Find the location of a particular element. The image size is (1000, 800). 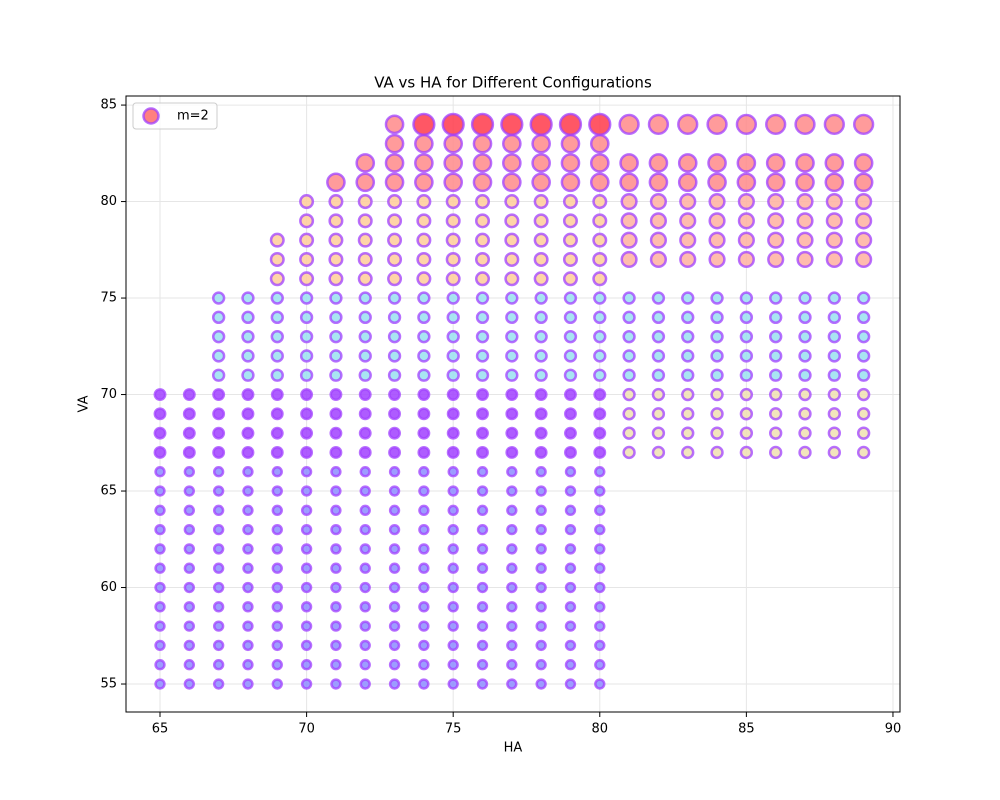

x-tick-label: 90 is located at coordinates (893, 729).